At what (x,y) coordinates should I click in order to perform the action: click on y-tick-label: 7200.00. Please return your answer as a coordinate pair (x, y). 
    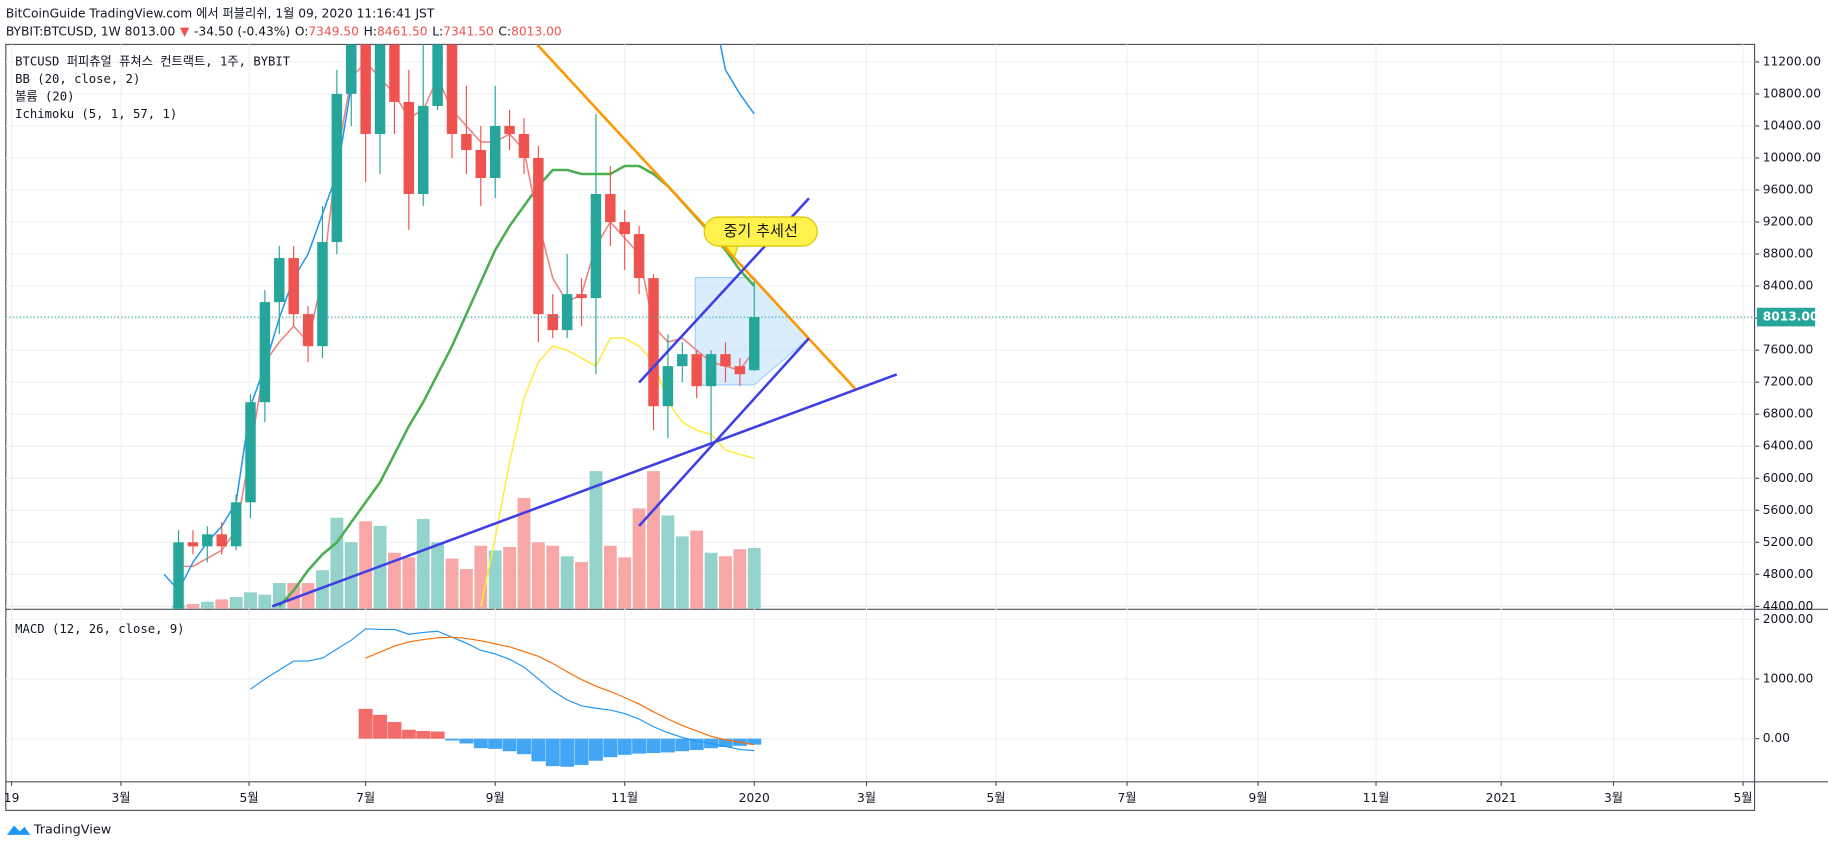
    Looking at the image, I should click on (1788, 382).